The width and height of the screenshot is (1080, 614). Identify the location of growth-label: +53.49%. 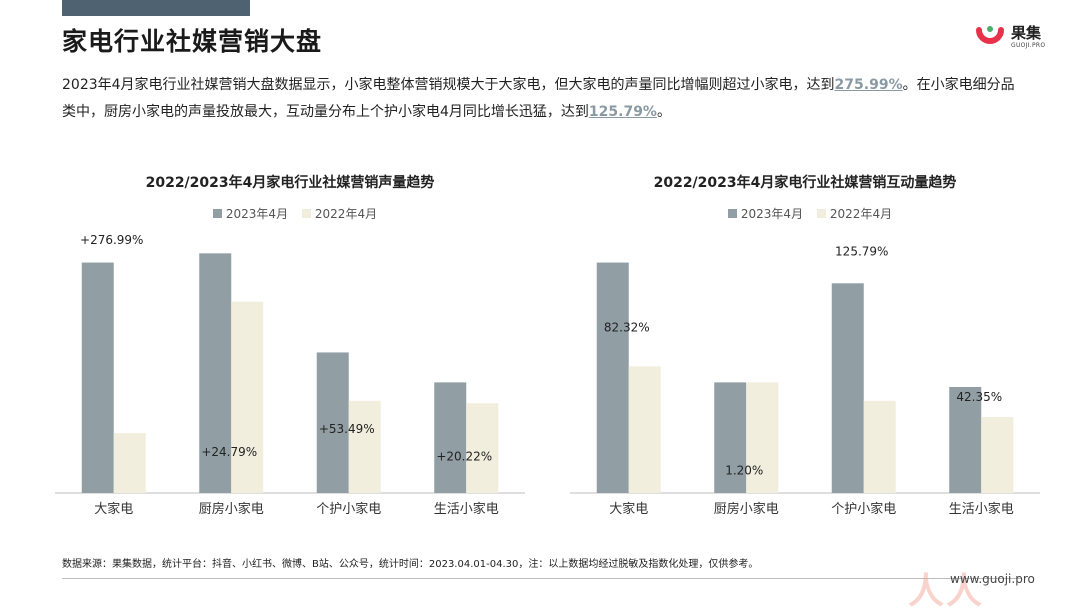
(347, 429).